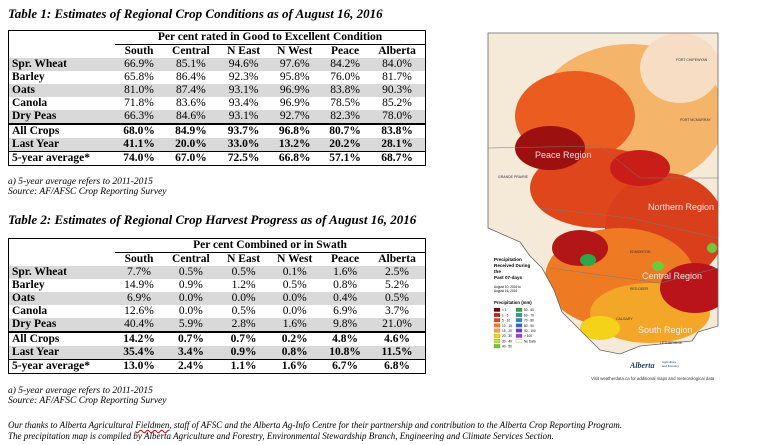 The width and height of the screenshot is (763, 445). What do you see at coordinates (641, 365) in the screenshot?
I see `svg-text: Alberta` at bounding box center [641, 365].